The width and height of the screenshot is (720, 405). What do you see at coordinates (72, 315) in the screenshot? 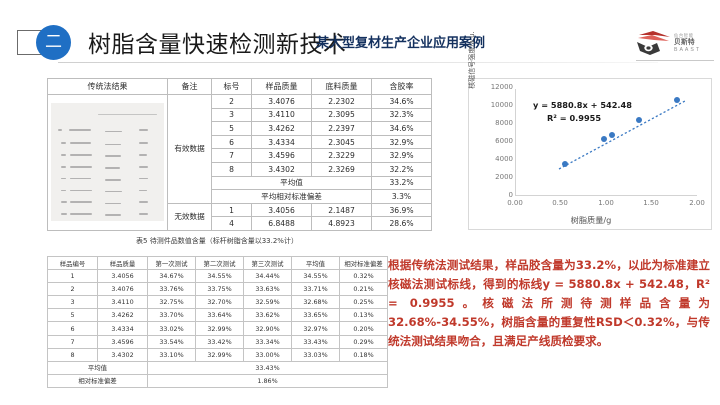
I see `cell-sample-no: 5` at bounding box center [72, 315].